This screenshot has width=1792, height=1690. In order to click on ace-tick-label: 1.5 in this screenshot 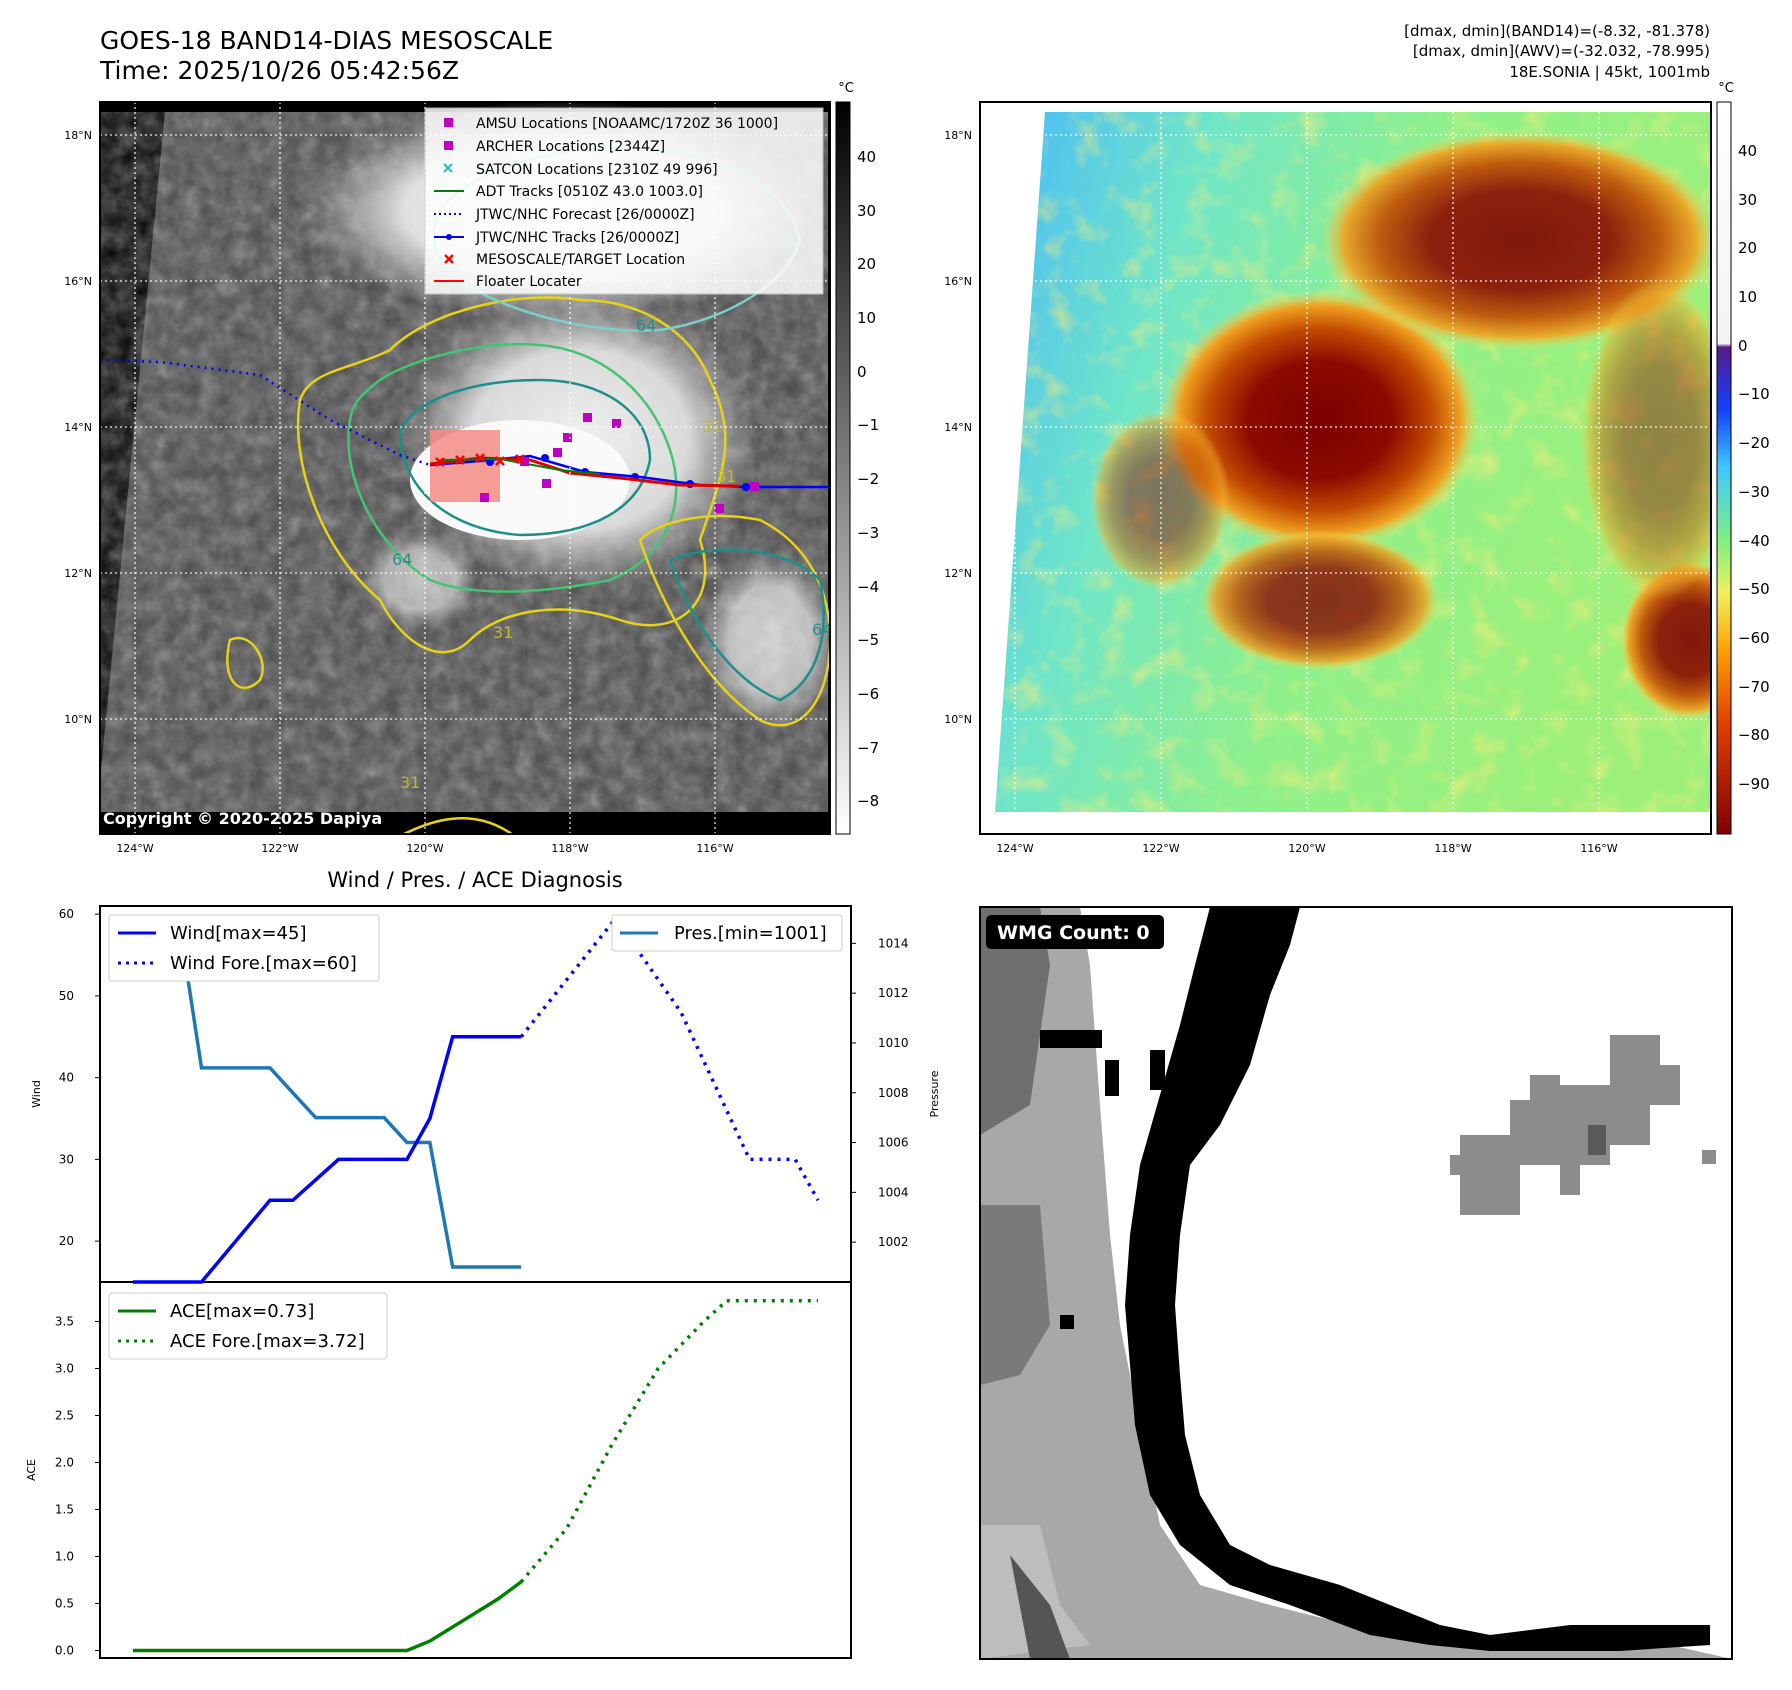, I will do `click(64, 1509)`.